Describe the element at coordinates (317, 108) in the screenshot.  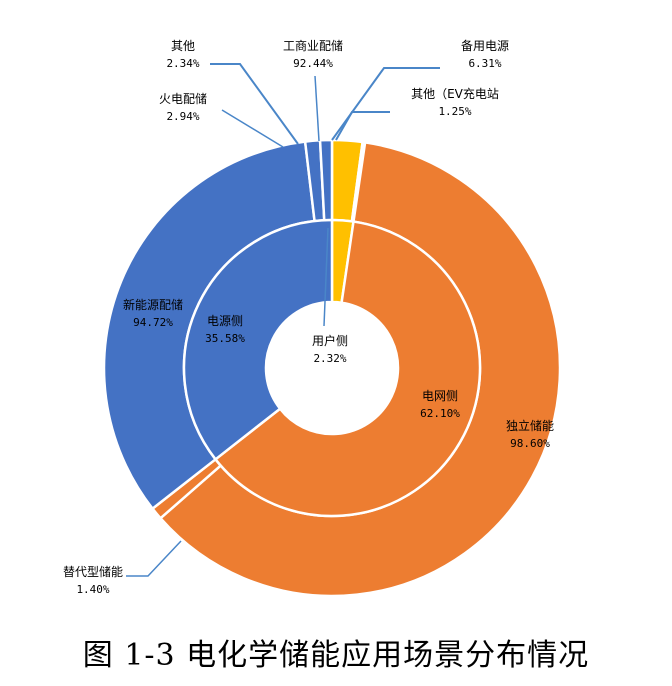
I see `leader-line-commercial` at that location.